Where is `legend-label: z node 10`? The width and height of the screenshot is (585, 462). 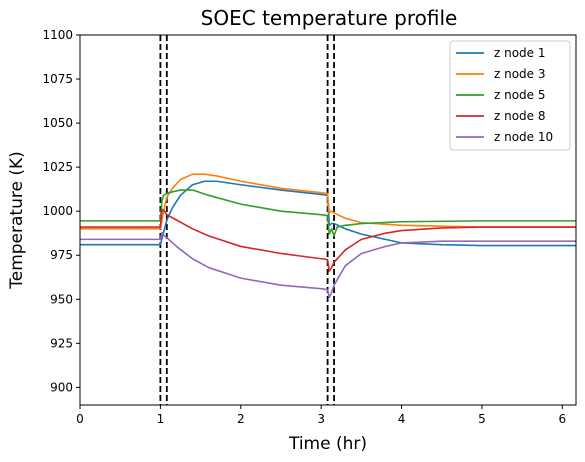 legend-label: z node 10 is located at coordinates (523, 137).